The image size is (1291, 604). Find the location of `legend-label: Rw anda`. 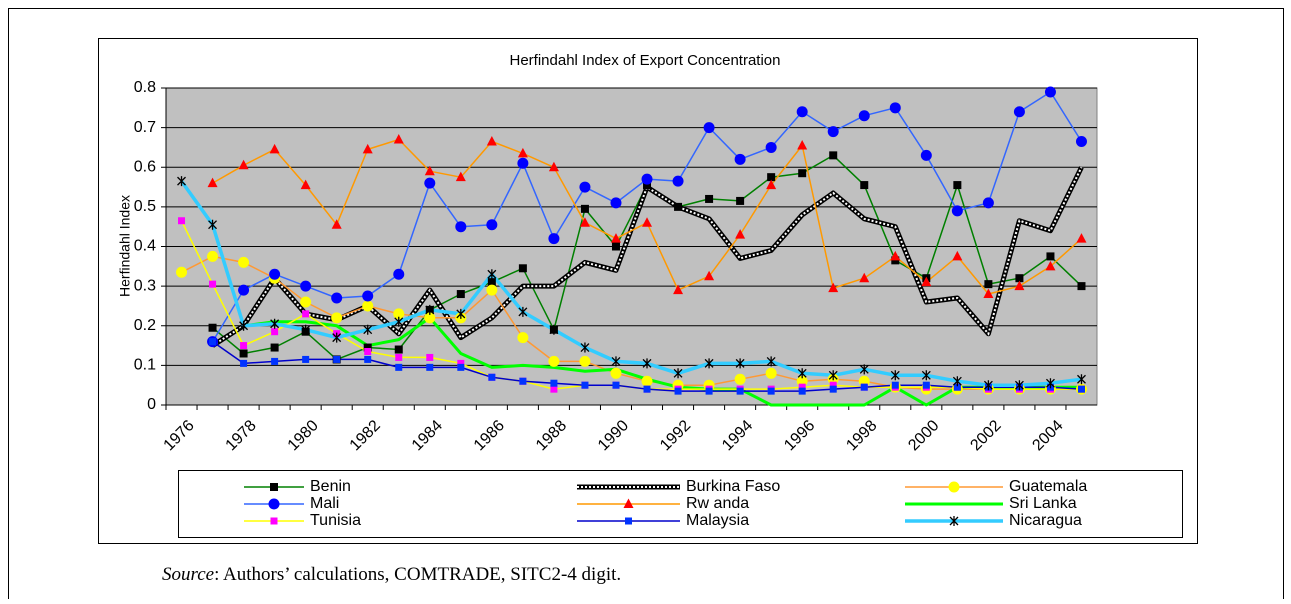

legend-label: Rw anda is located at coordinates (717, 503).